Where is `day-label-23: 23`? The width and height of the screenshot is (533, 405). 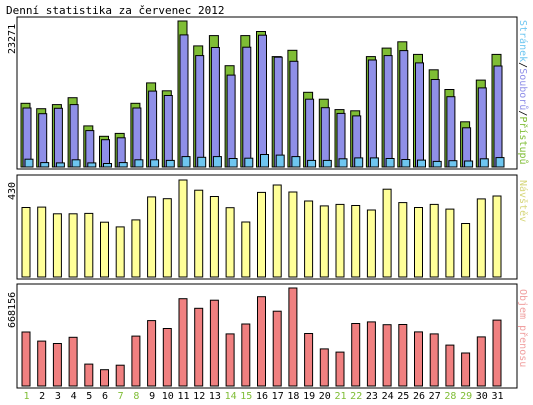 day-label-23: 23 is located at coordinates (372, 396).